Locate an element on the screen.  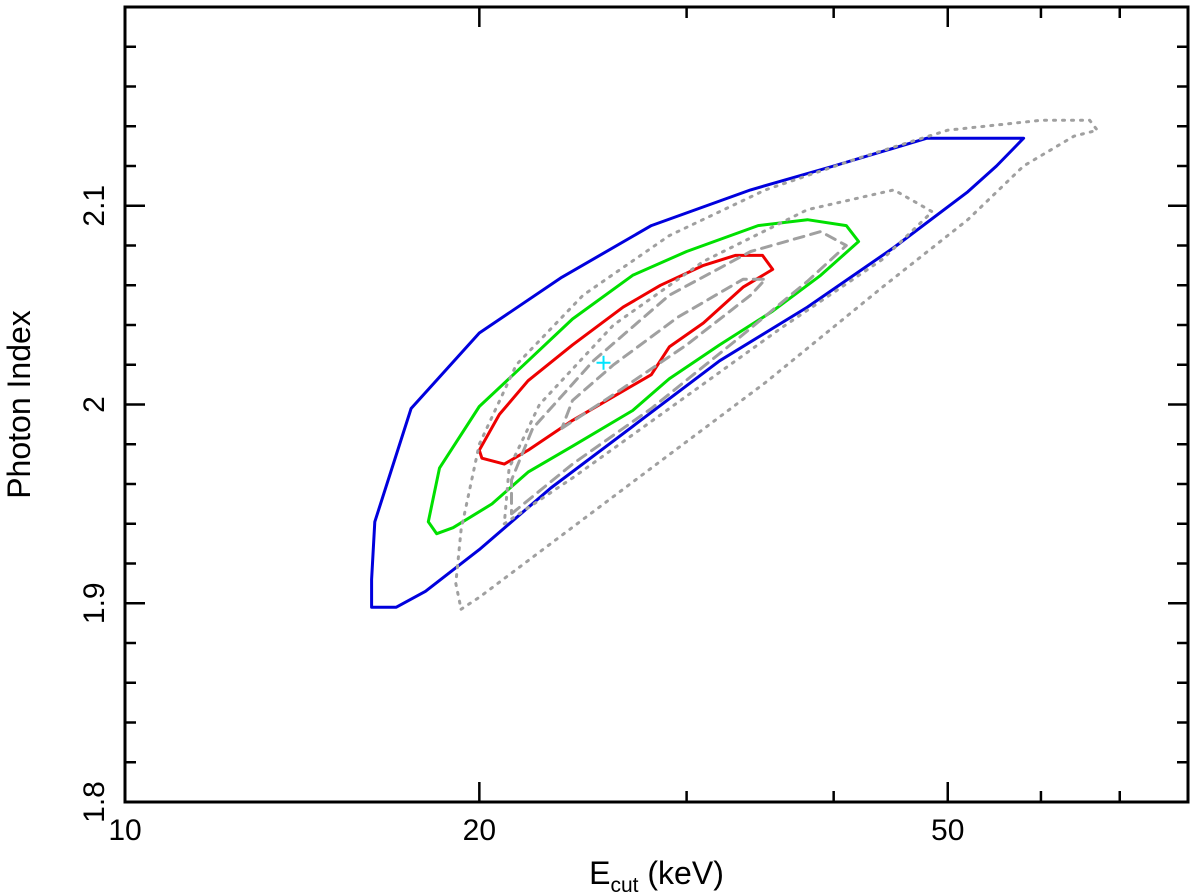
y-tick-label: 1.9 is located at coordinates (94, 603).